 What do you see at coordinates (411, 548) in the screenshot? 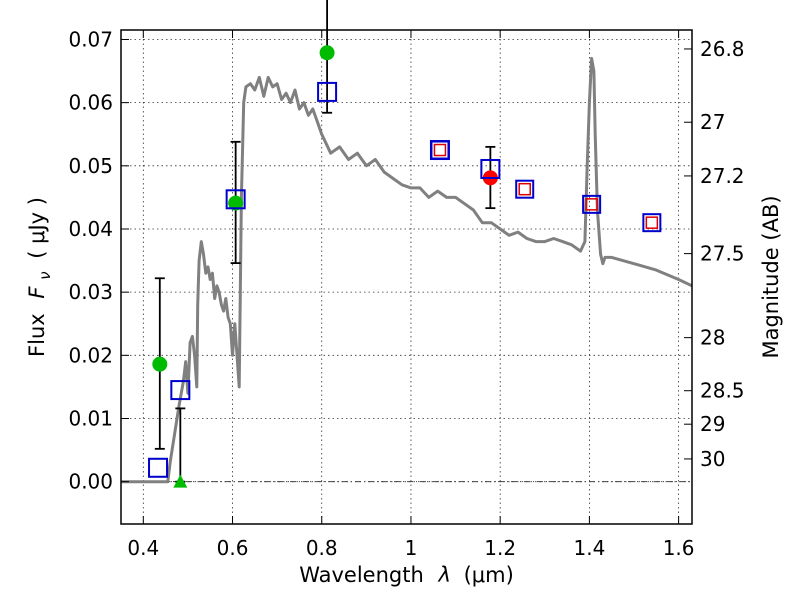
I see `x-tick-label: 1` at bounding box center [411, 548].